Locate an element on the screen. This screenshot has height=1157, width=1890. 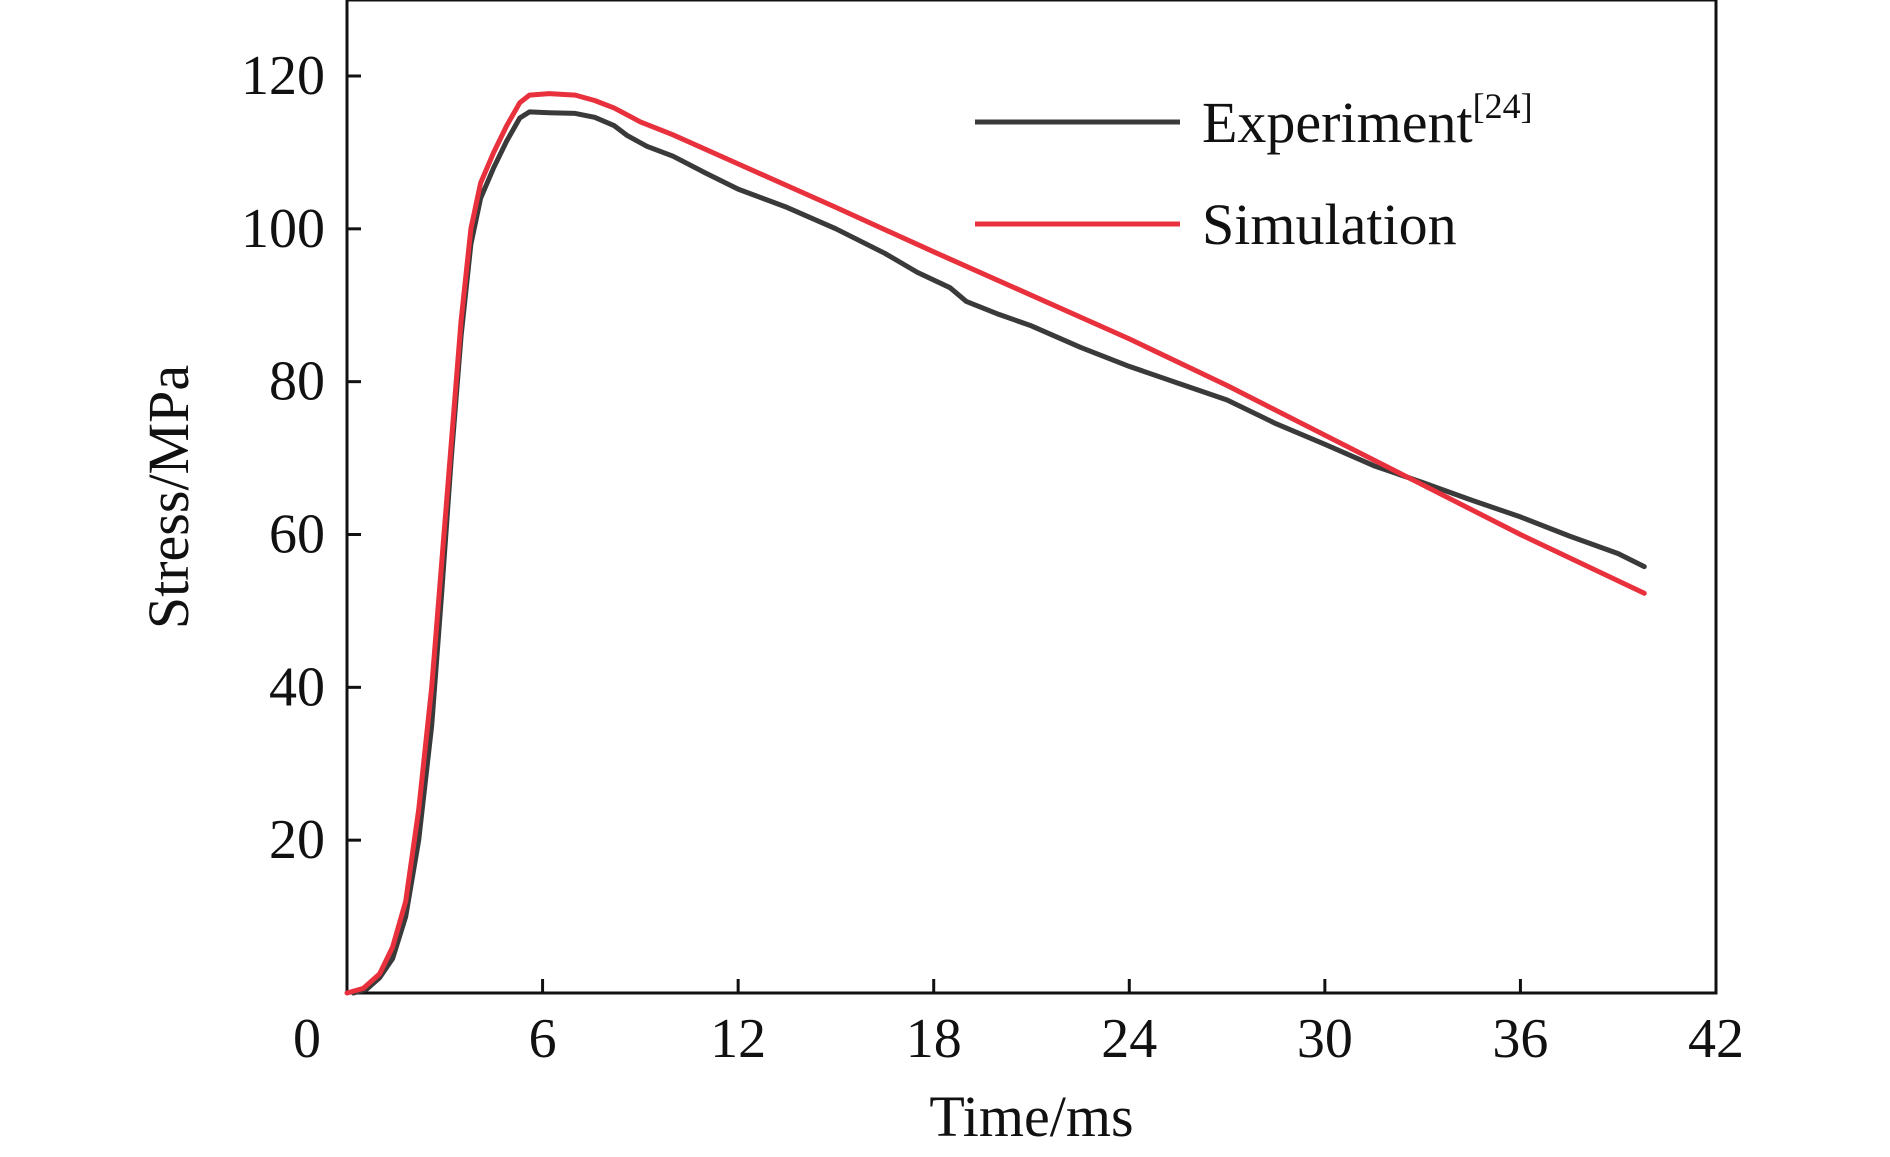
y-tick-label: 60 is located at coordinates (297, 535).